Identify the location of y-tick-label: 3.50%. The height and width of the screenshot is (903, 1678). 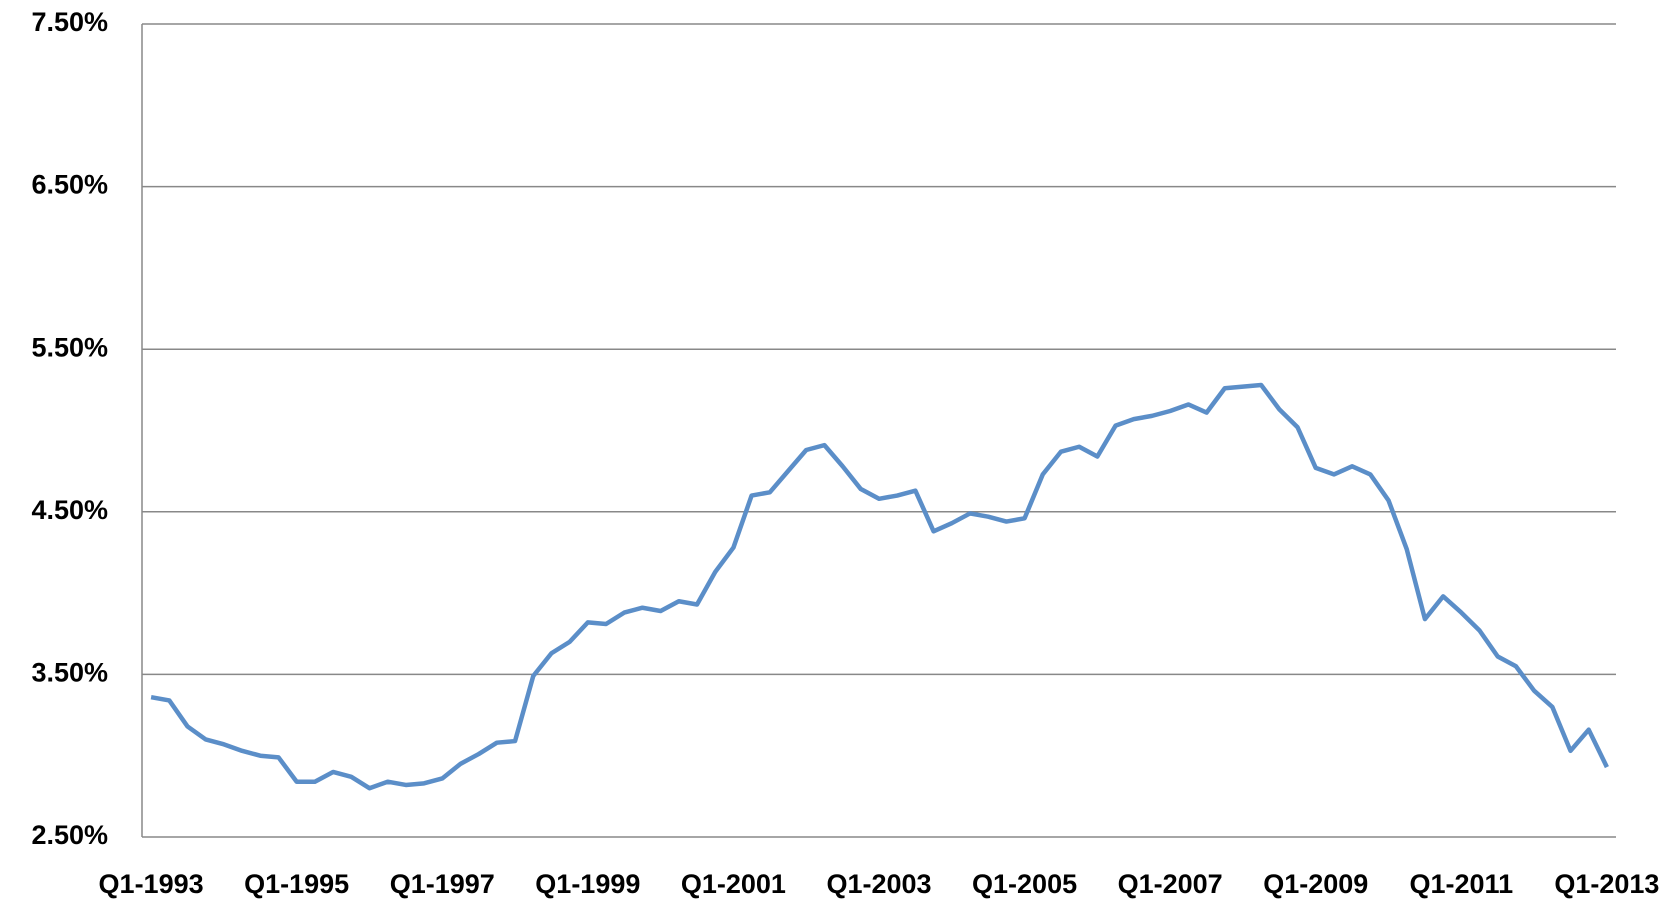
(69, 673).